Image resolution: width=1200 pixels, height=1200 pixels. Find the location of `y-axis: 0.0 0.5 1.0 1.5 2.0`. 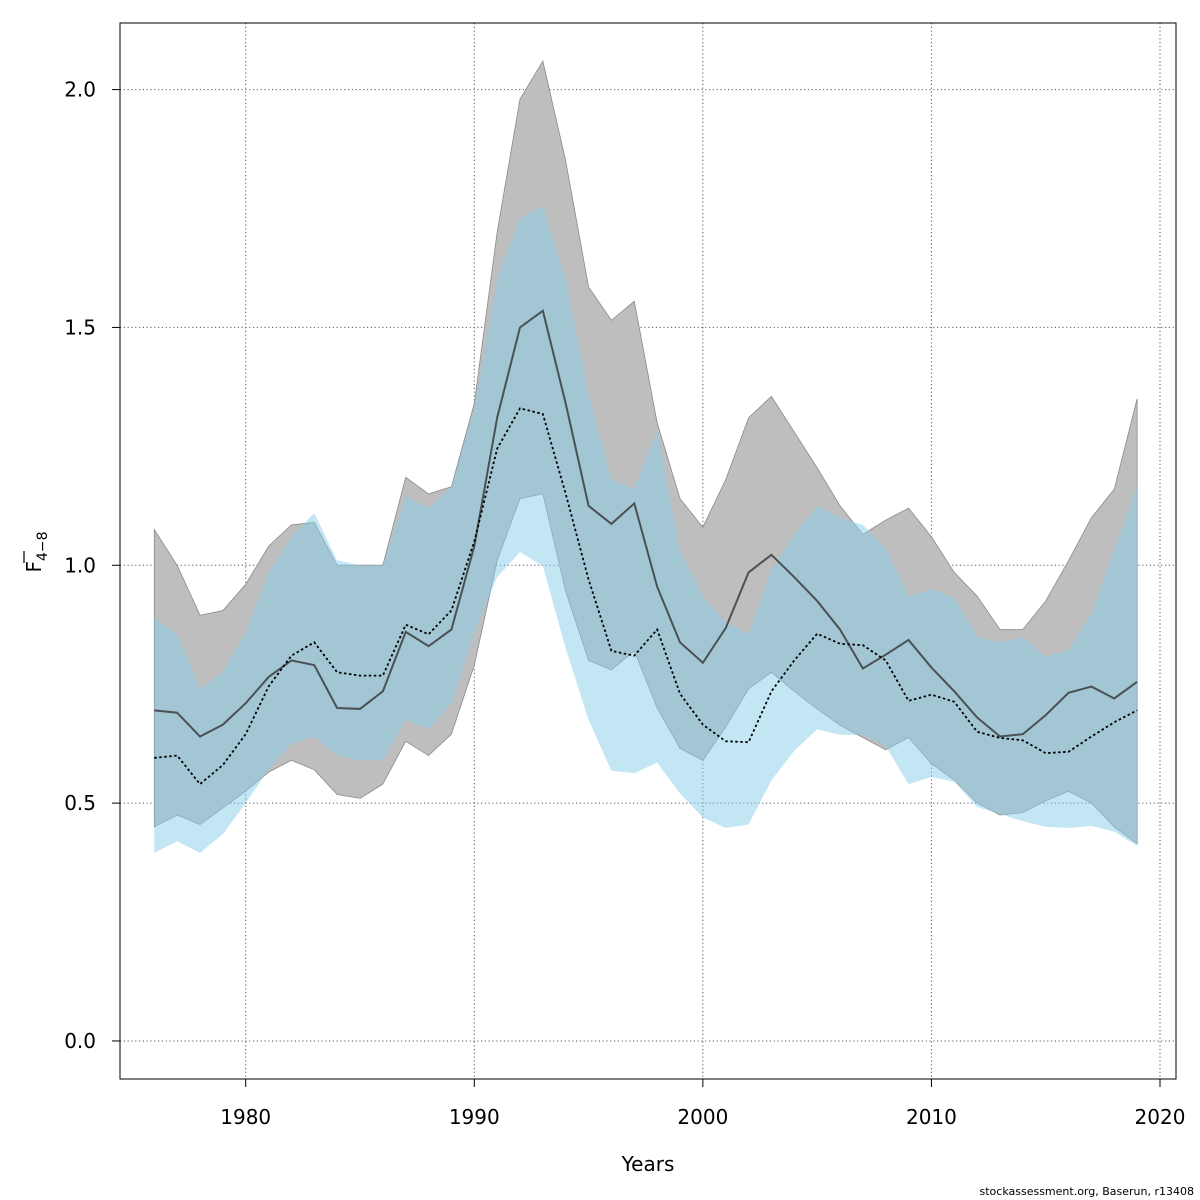

y-axis: 0.0 0.5 1.0 1.5 2.0 is located at coordinates (92, 565).